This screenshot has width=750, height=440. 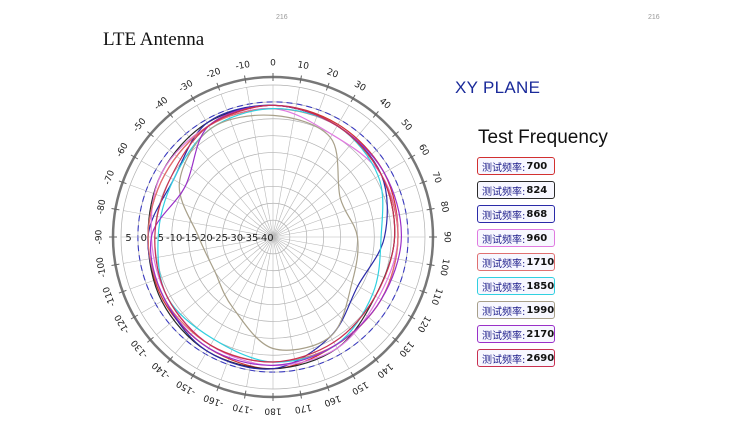 What do you see at coordinates (516, 214) in the screenshot?
I see `legend-item-868: 测试频率: 868` at bounding box center [516, 214].